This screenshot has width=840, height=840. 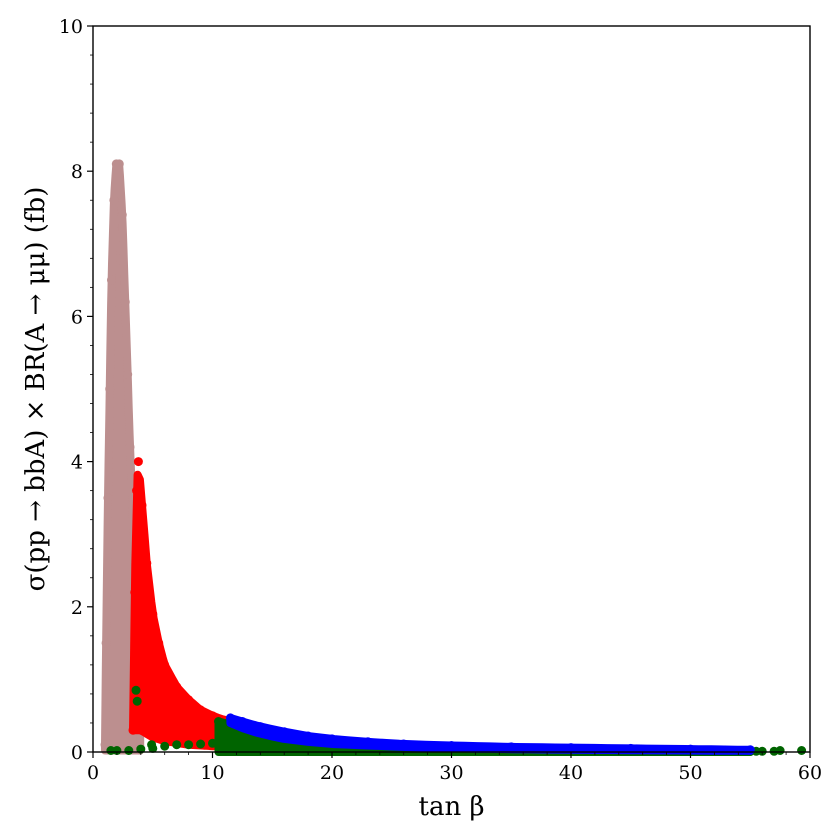 What do you see at coordinates (452, 807) in the screenshot?
I see `x-axis-label: tan β` at bounding box center [452, 807].